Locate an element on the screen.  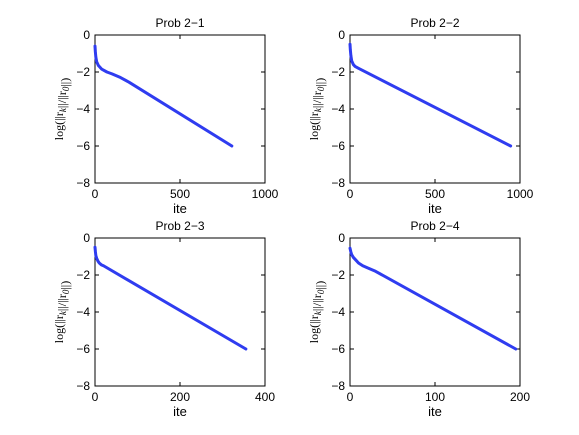
plot-title: Prob 2−1 is located at coordinates (179, 23).